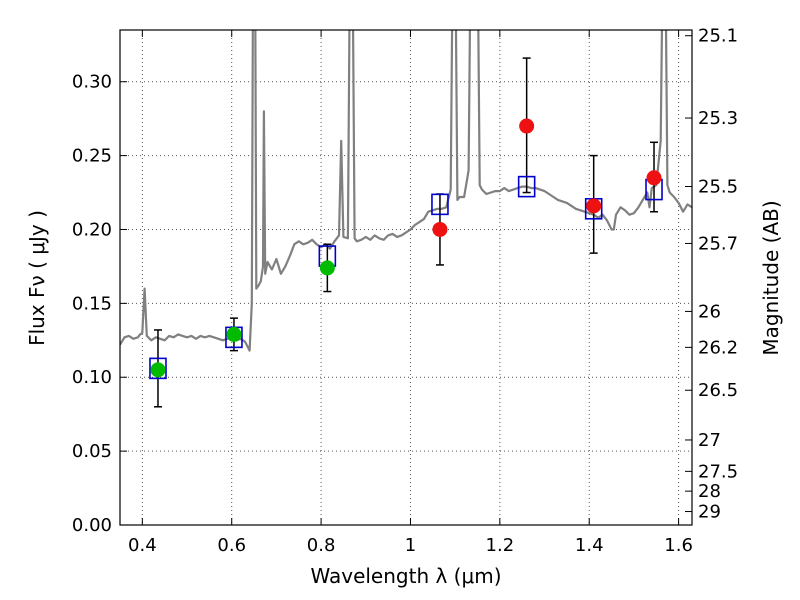 The image size is (800, 600). I want to click on magnitude-axis-title: Magnitude (AB), so click(771, 277).